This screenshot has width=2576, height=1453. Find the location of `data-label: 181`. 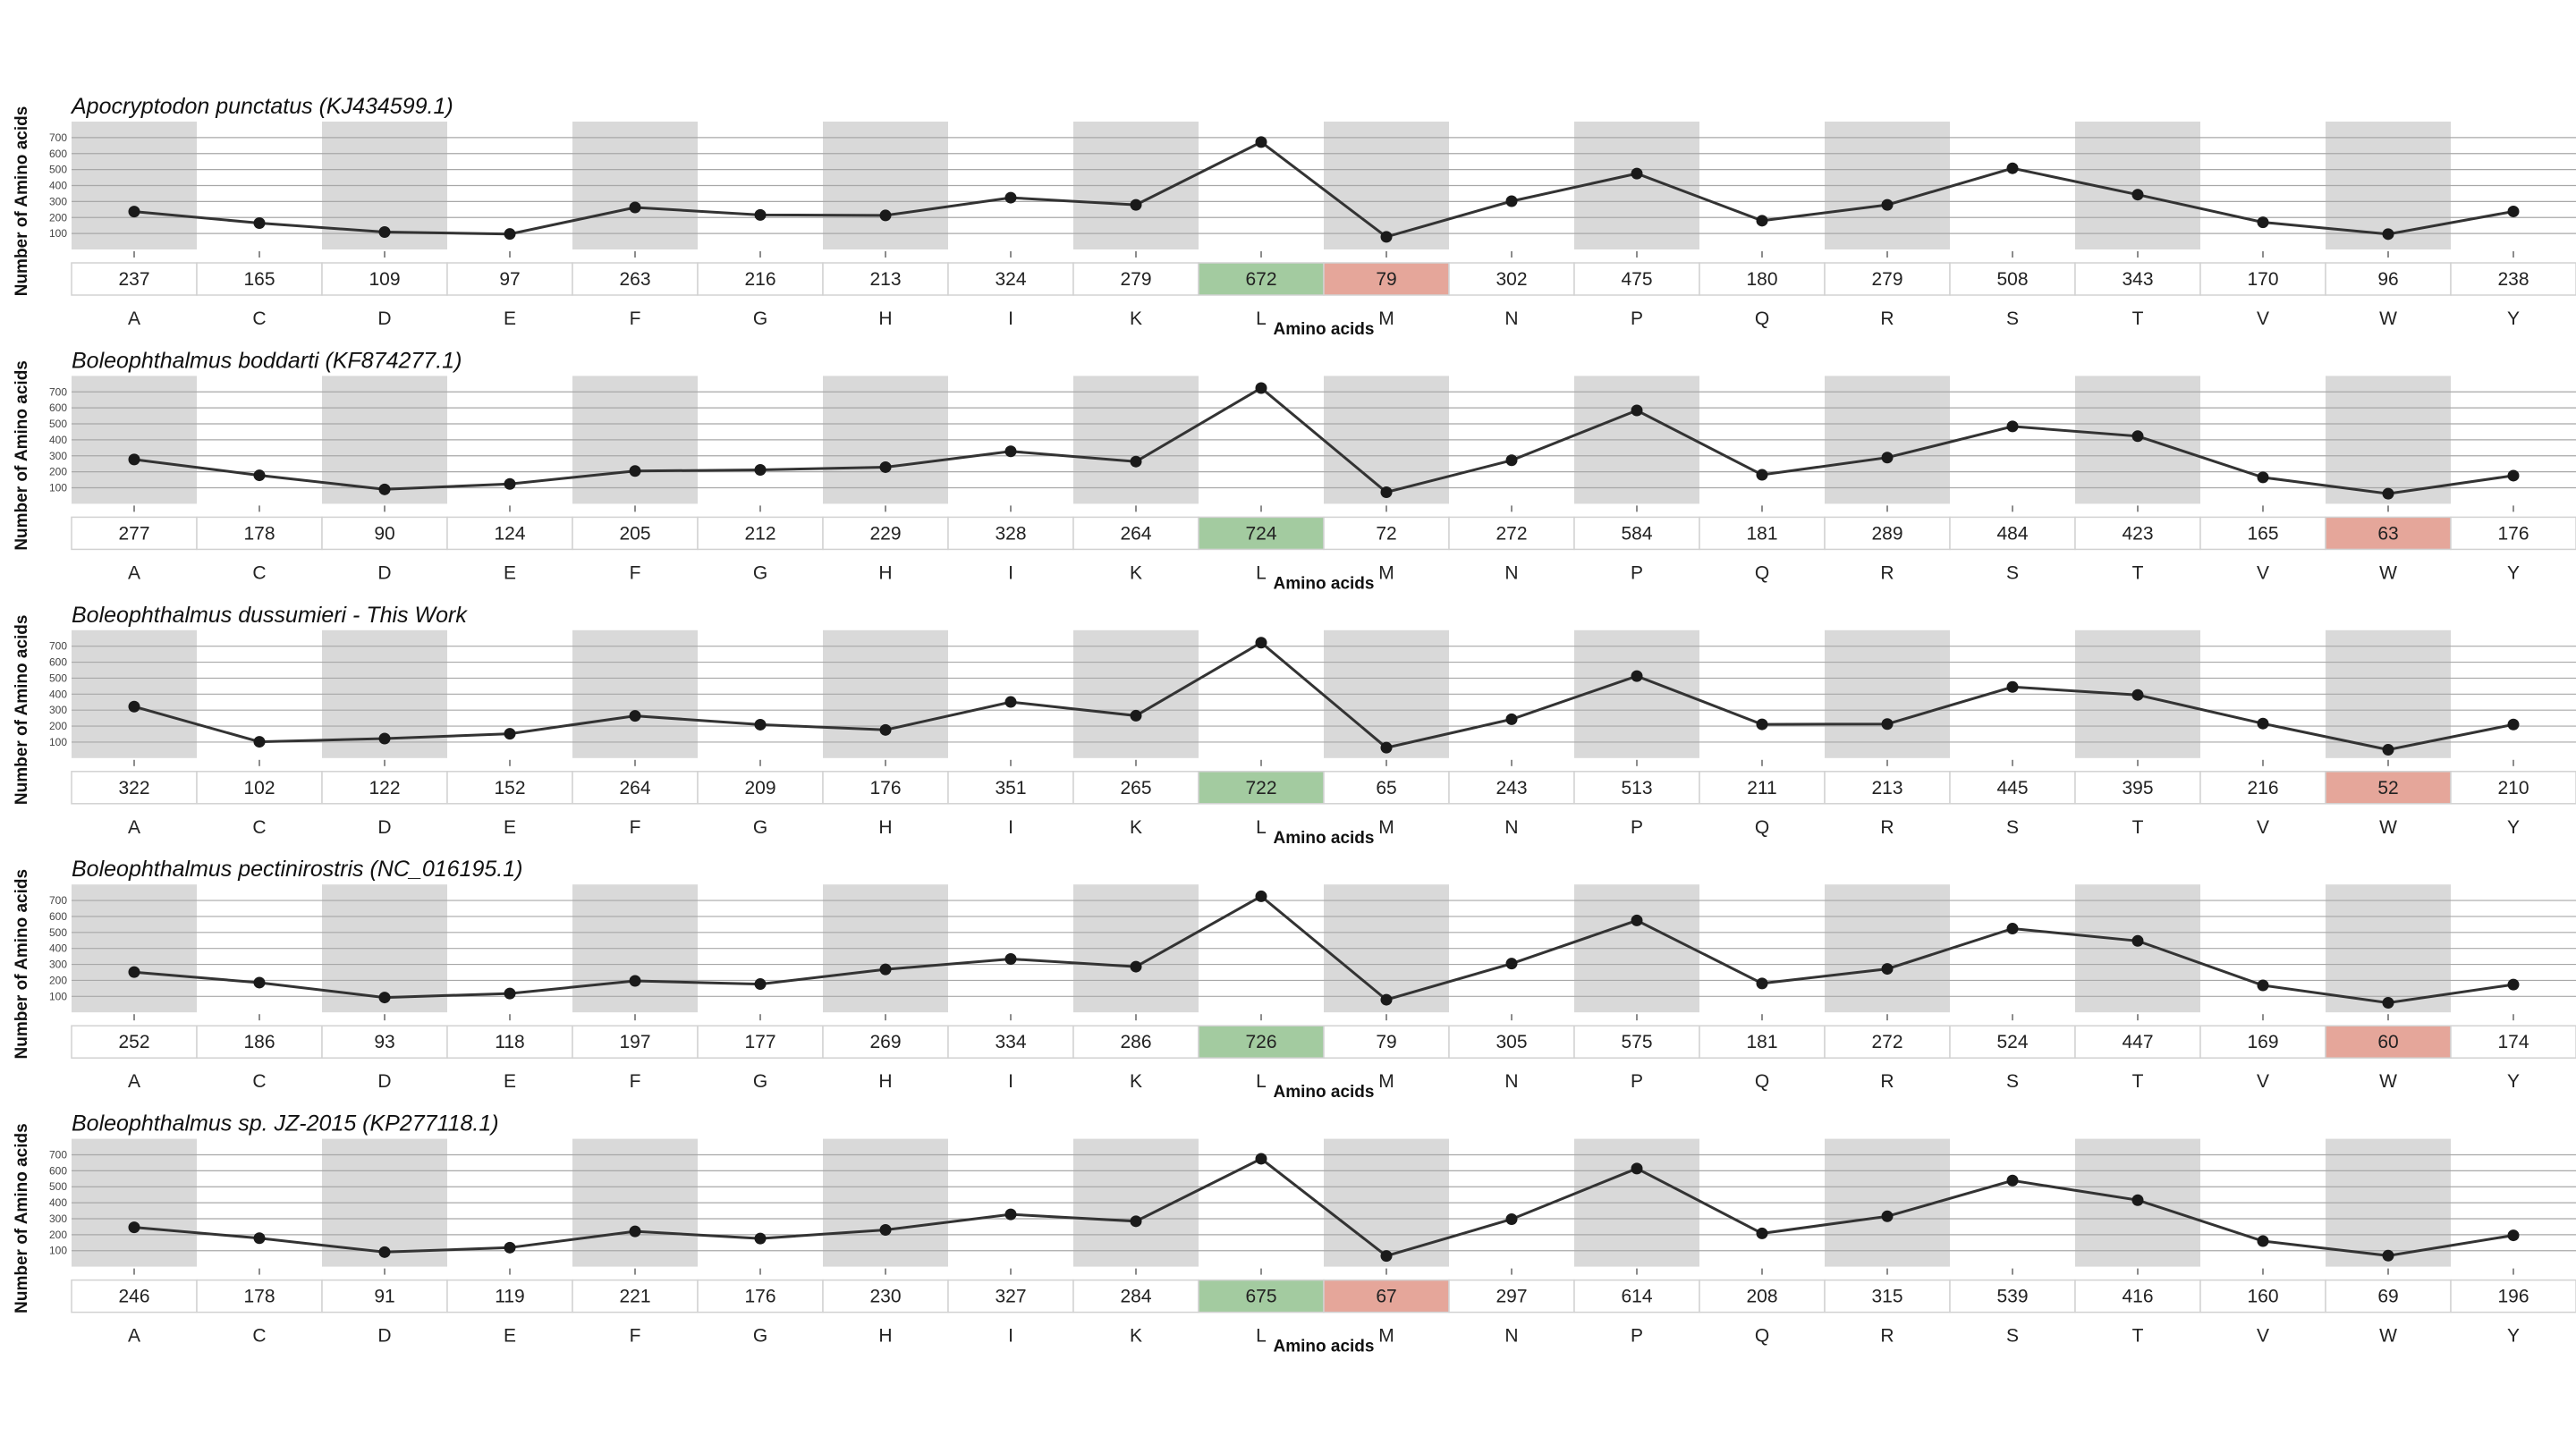

data-label: 181 is located at coordinates (1761, 533).